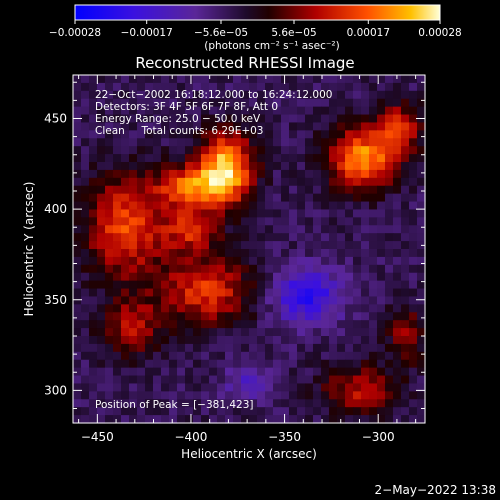 This screenshot has height=500, width=500. What do you see at coordinates (257, 12) in the screenshot?
I see `colorbar` at bounding box center [257, 12].